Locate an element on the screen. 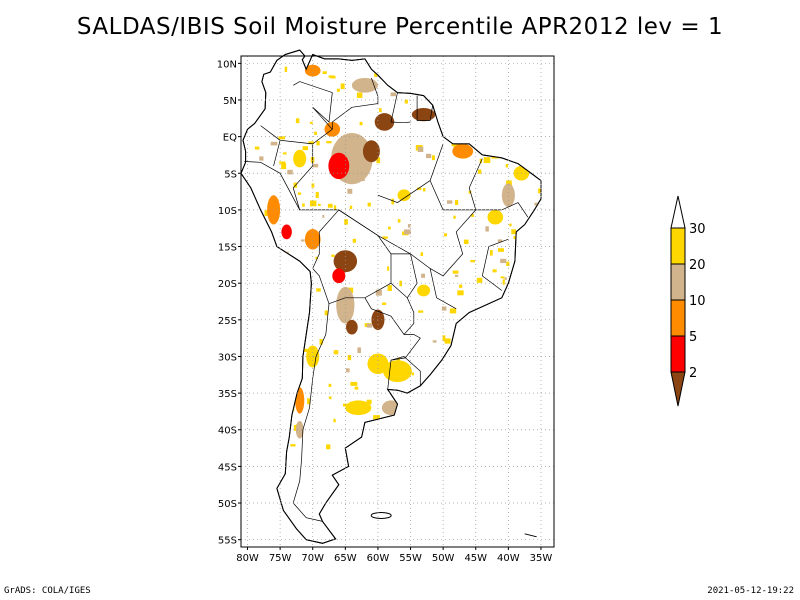 This screenshot has height=600, width=800. lat-tick-label: 30S is located at coordinates (227, 357).